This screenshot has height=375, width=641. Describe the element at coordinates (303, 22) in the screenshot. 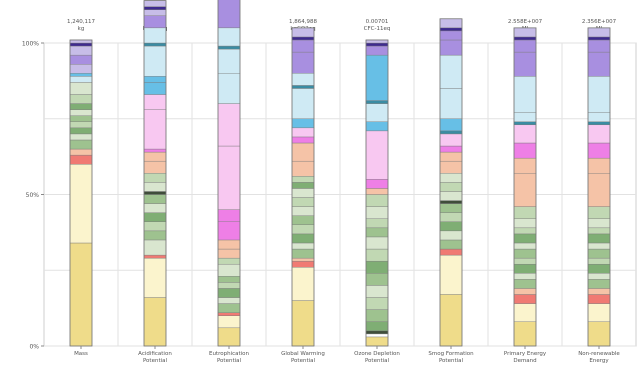

I see `column-total-label: 1,864,988` at that location.